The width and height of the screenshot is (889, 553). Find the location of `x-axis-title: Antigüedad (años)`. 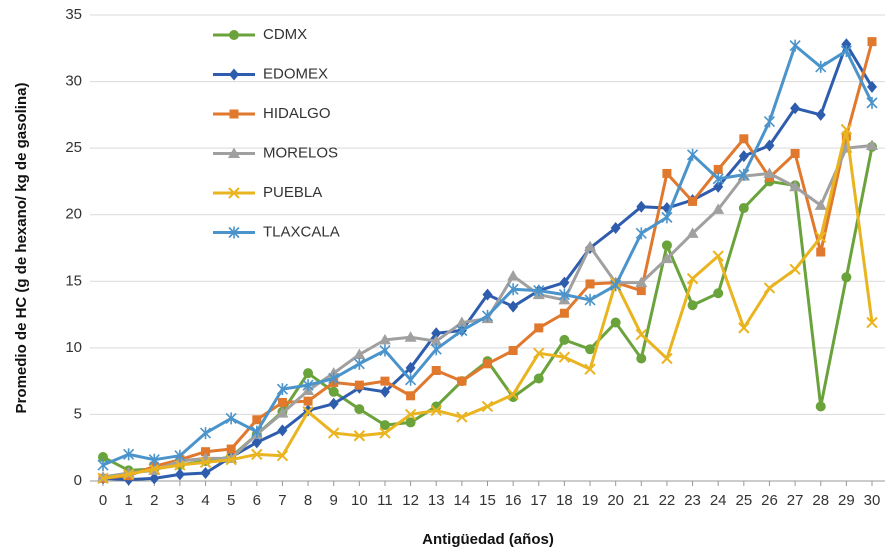

x-axis-title: Antigüedad (años) is located at coordinates (488, 539).